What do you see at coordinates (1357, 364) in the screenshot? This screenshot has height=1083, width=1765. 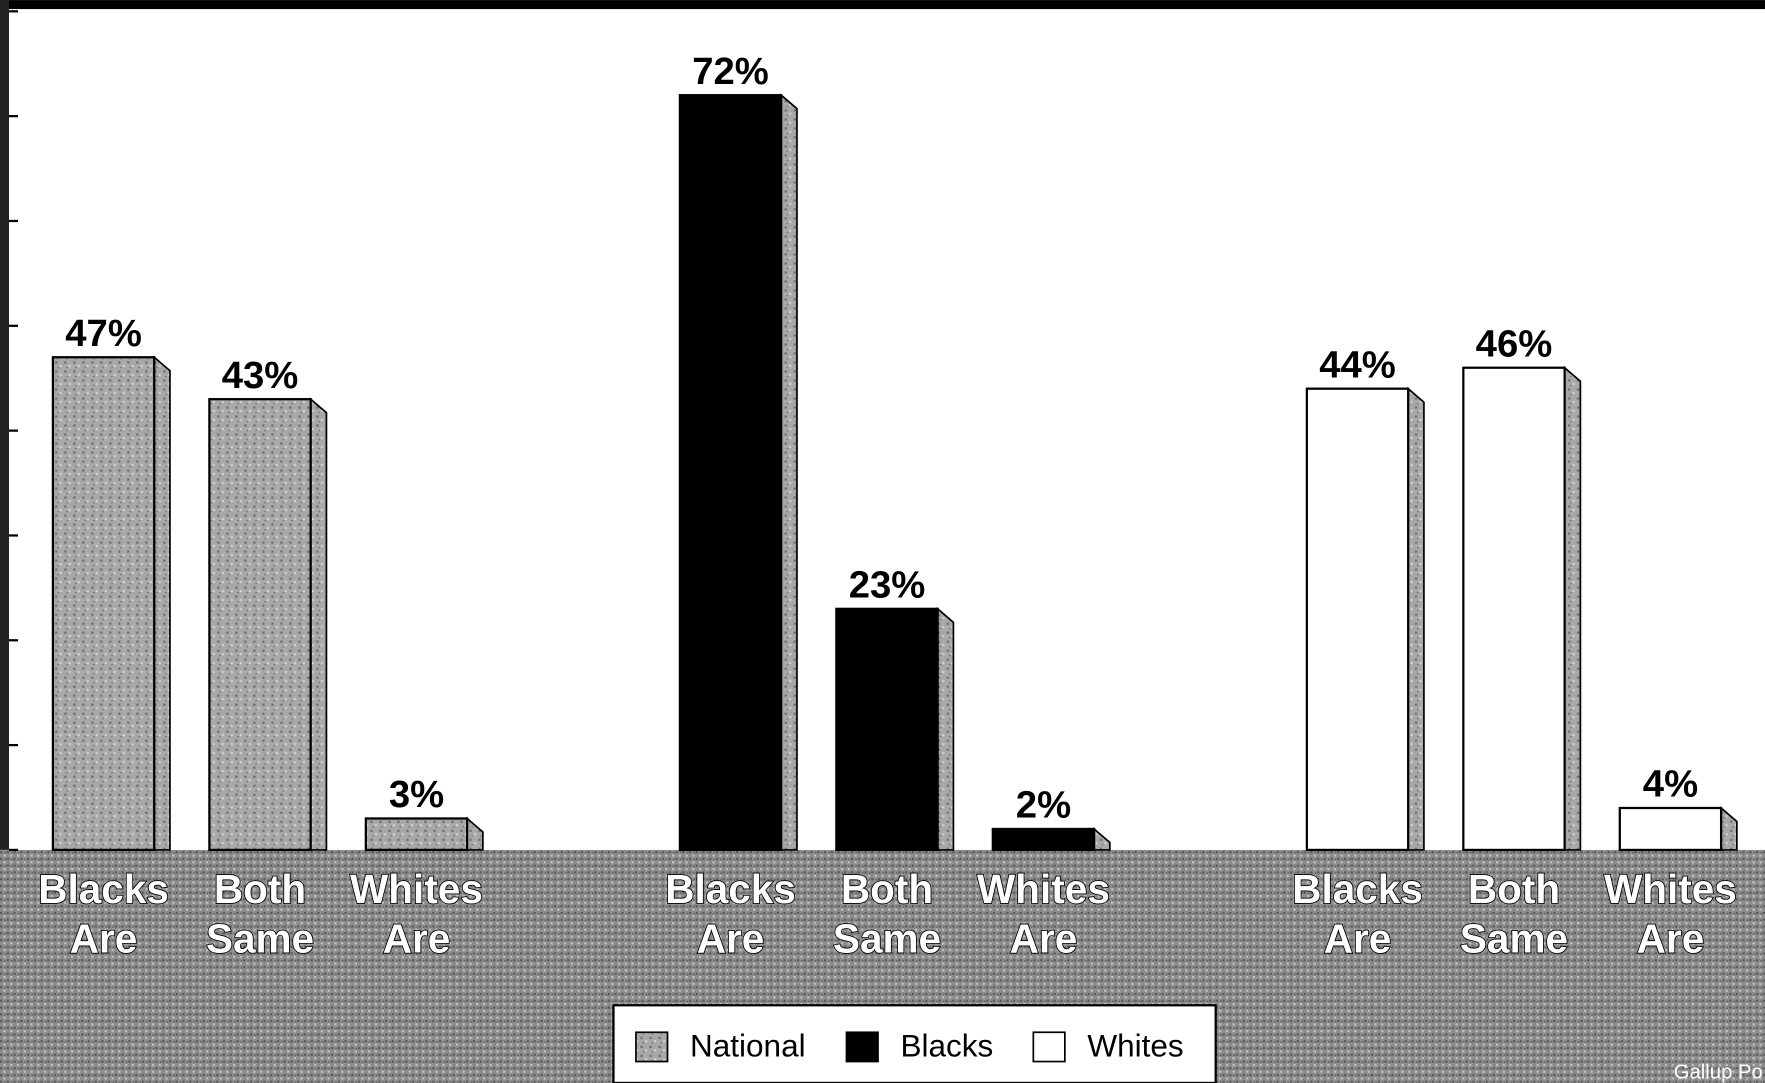 I see `value-label: 44%` at bounding box center [1357, 364].